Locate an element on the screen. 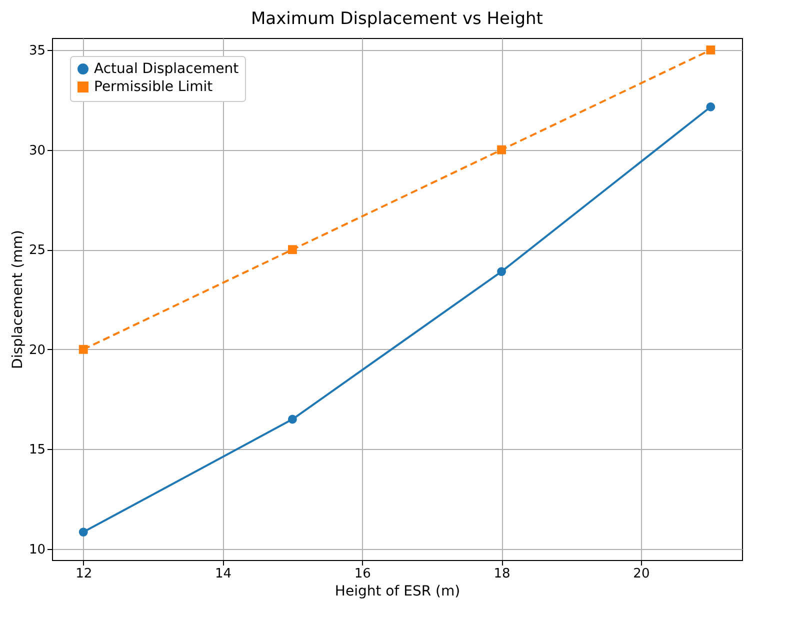 This screenshot has height=639, width=789. x-tick-label: 14 is located at coordinates (223, 574).